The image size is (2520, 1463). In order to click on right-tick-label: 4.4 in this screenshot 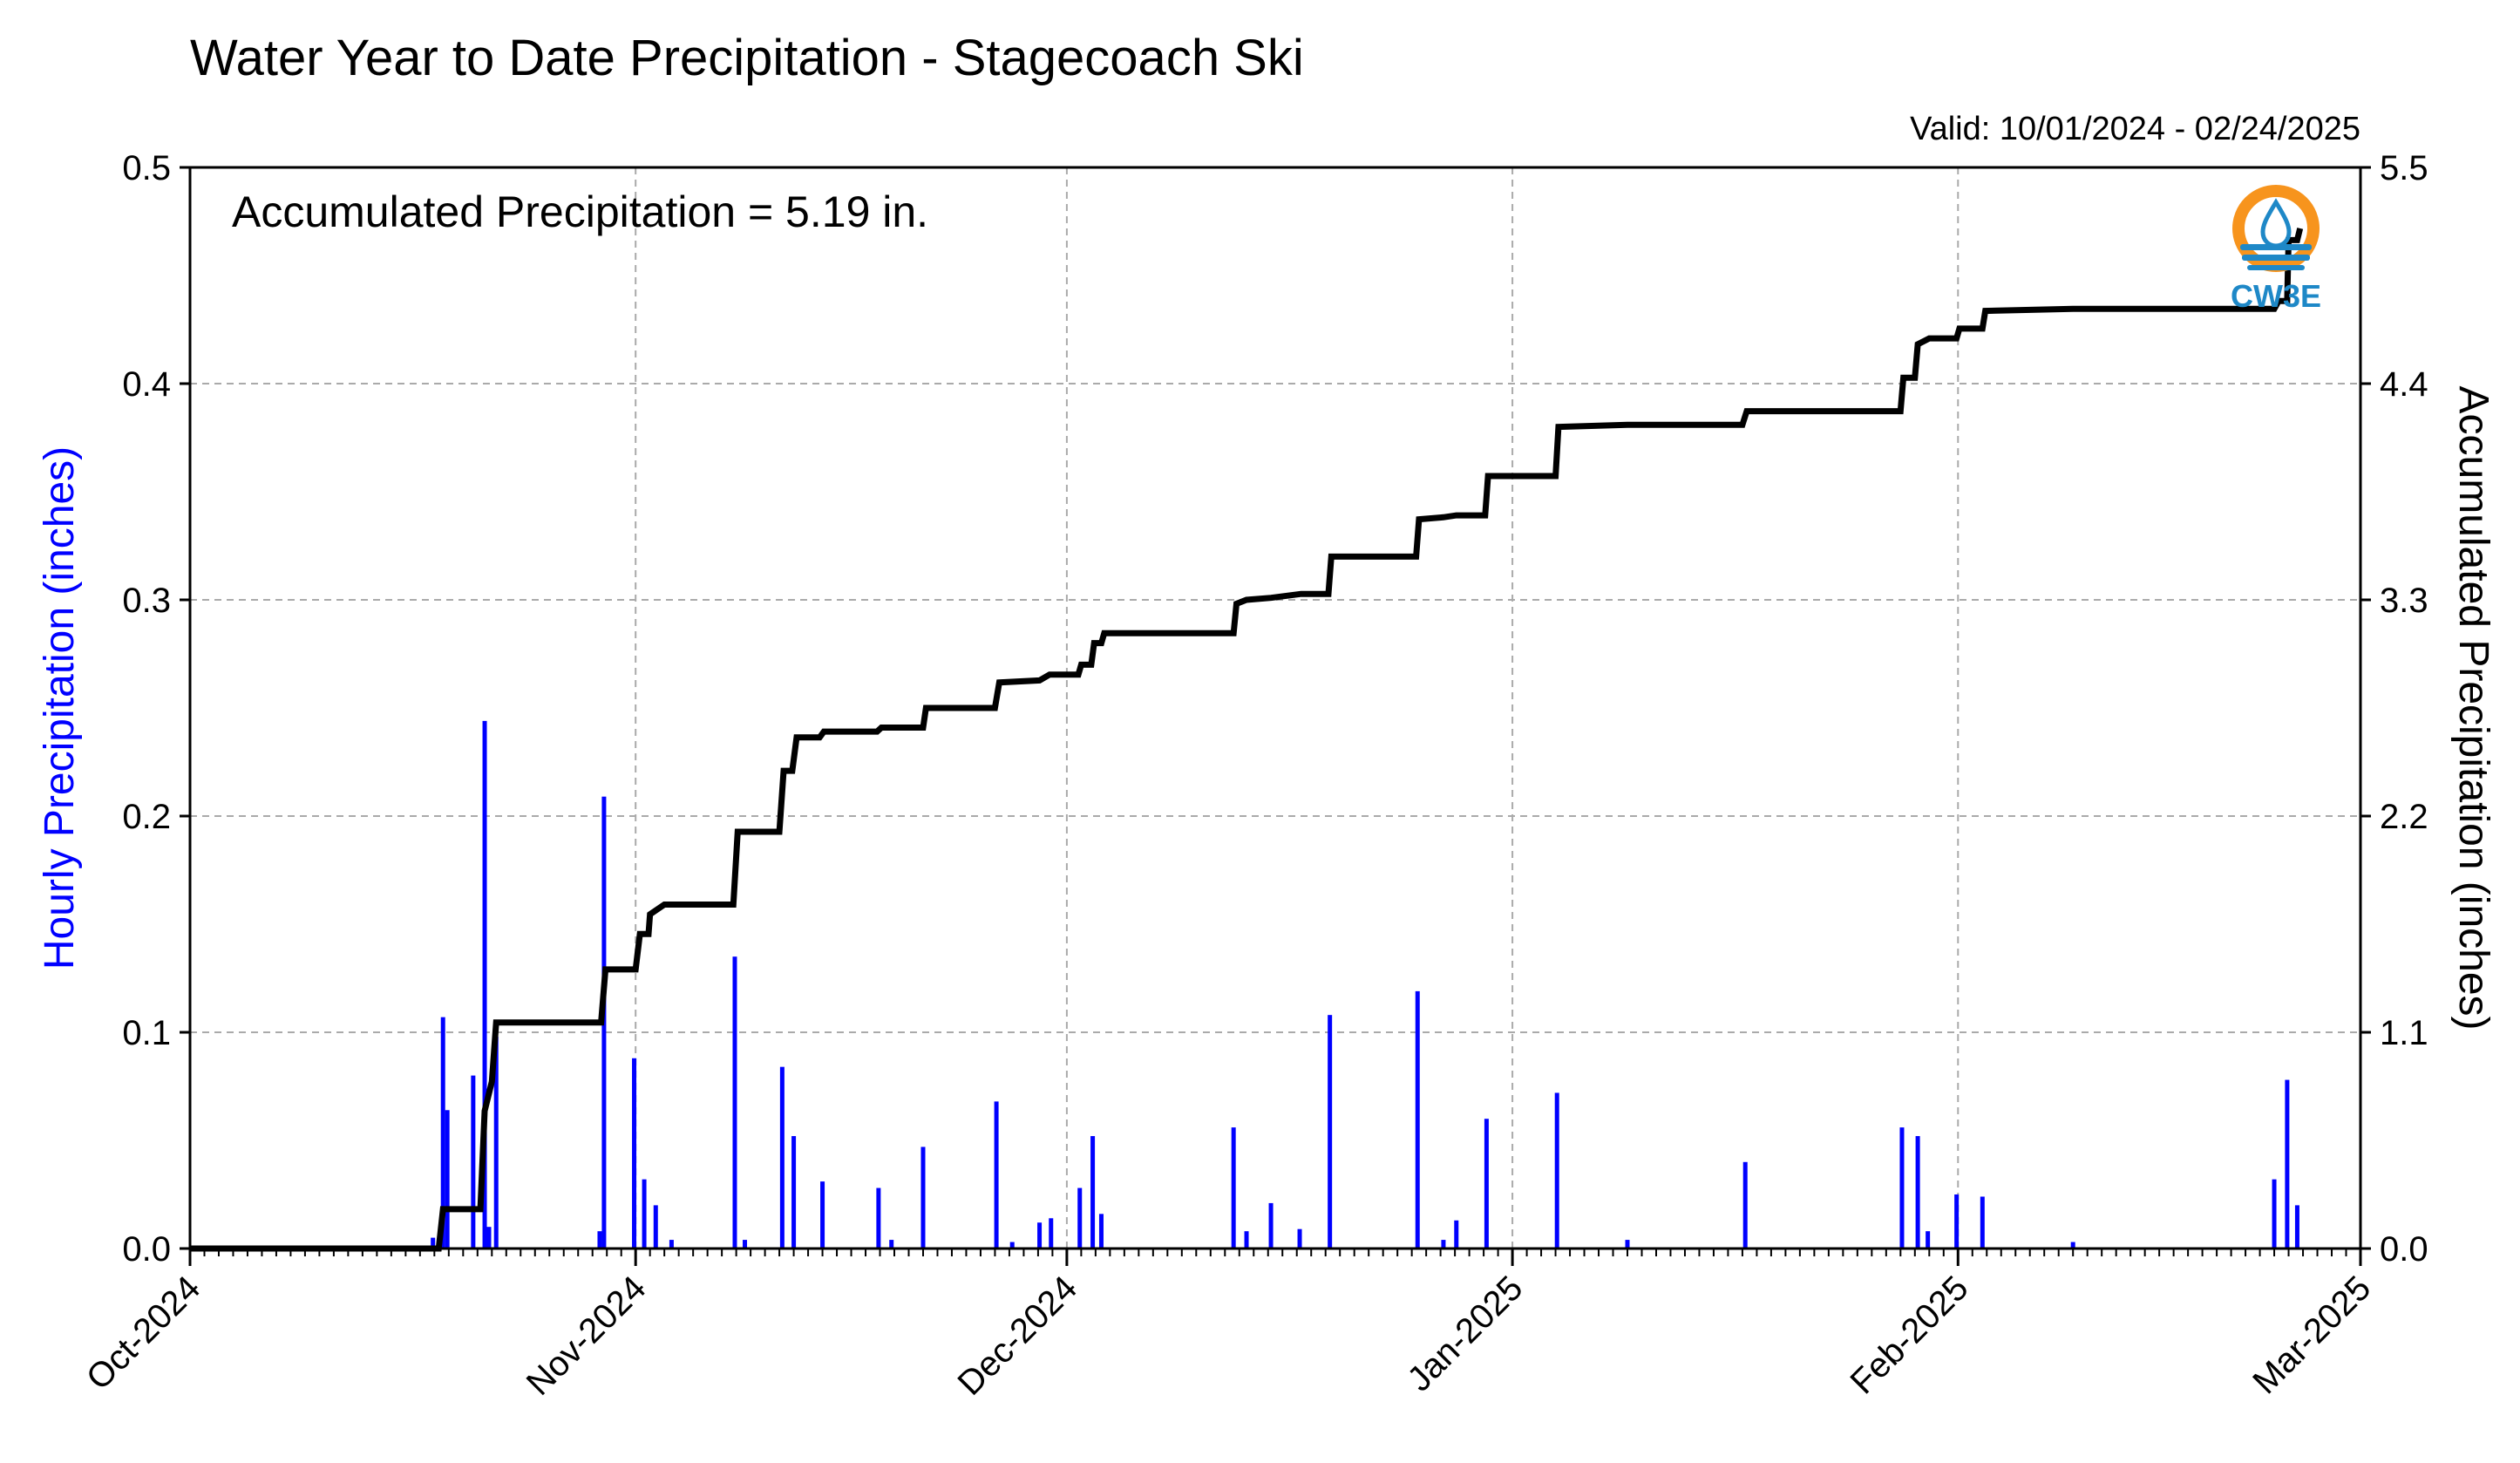, I will do `click(2404, 384)`.